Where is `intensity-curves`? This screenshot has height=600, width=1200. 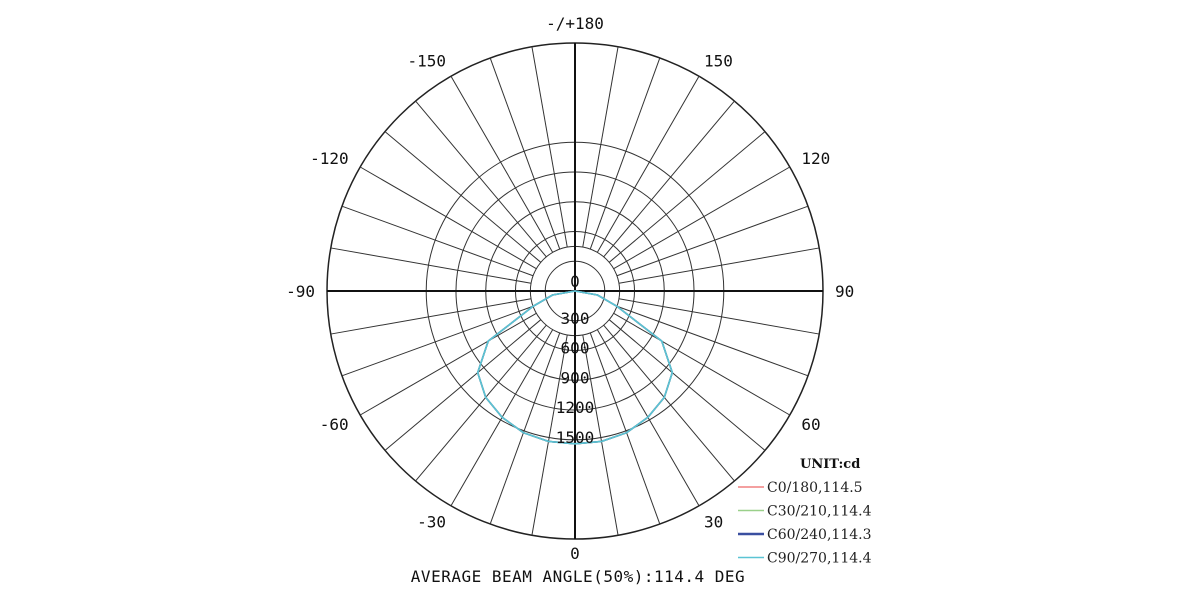
intensity-curves is located at coordinates (575, 367).